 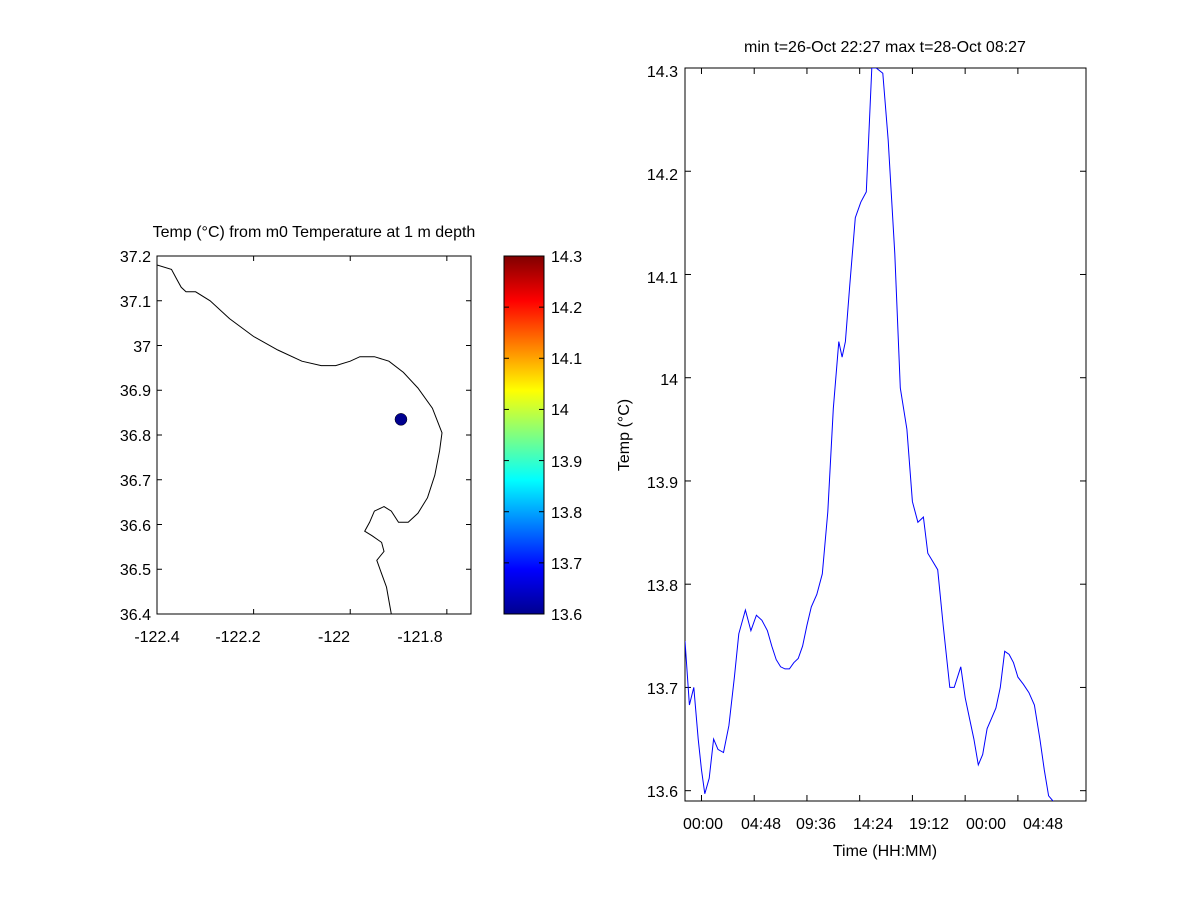 I want to click on colorbar-tick-label: 13.6, so click(x=566, y=615).